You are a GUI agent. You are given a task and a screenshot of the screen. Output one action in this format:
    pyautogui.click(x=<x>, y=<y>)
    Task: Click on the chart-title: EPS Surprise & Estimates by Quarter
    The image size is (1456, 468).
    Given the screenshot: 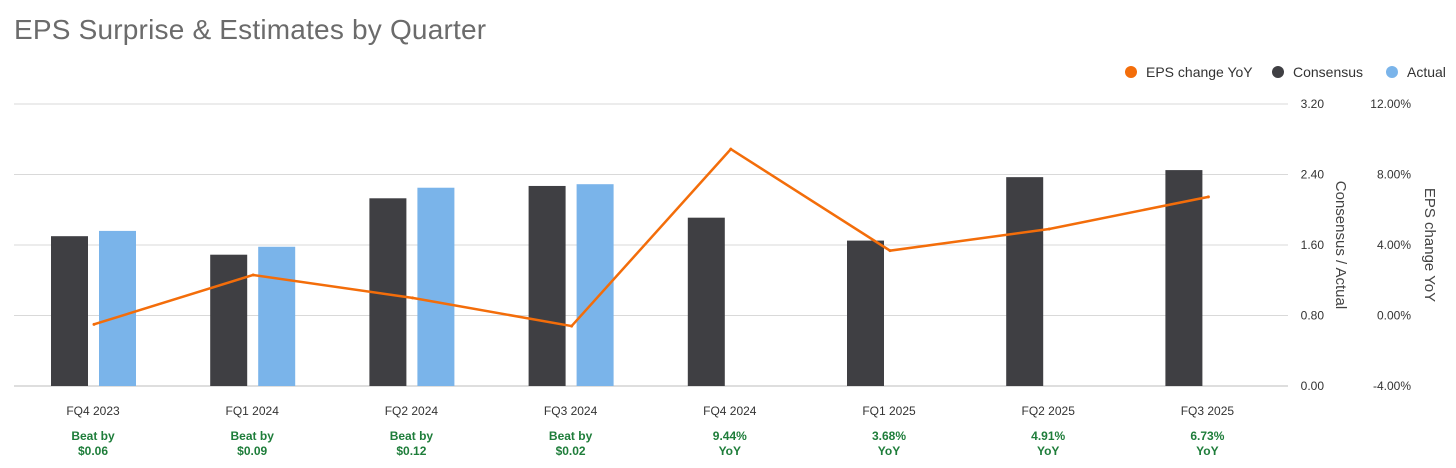 What is the action you would take?
    pyautogui.click(x=250, y=29)
    